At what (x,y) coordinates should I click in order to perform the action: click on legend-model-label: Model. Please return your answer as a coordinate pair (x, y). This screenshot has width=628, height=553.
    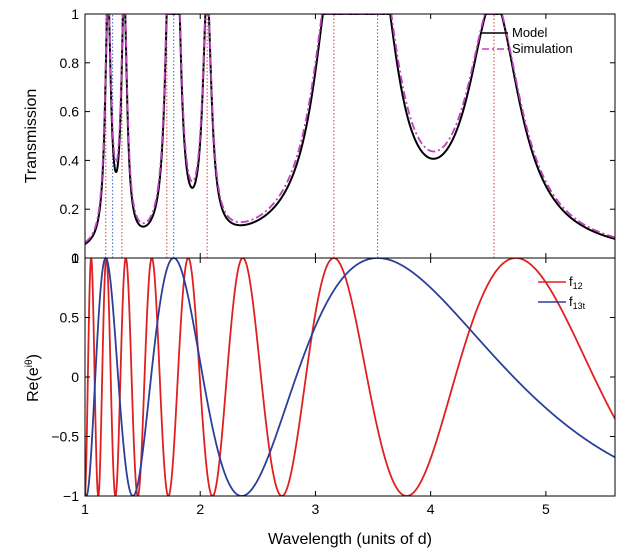
    Looking at the image, I should click on (530, 32).